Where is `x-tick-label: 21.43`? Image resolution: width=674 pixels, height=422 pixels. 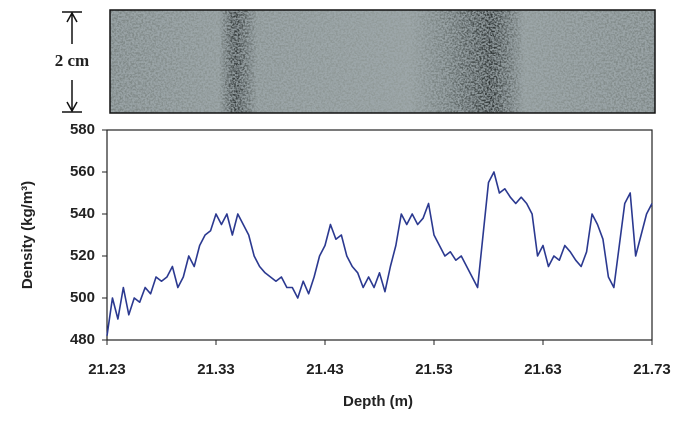 x-tick-label: 21.43 is located at coordinates (325, 369).